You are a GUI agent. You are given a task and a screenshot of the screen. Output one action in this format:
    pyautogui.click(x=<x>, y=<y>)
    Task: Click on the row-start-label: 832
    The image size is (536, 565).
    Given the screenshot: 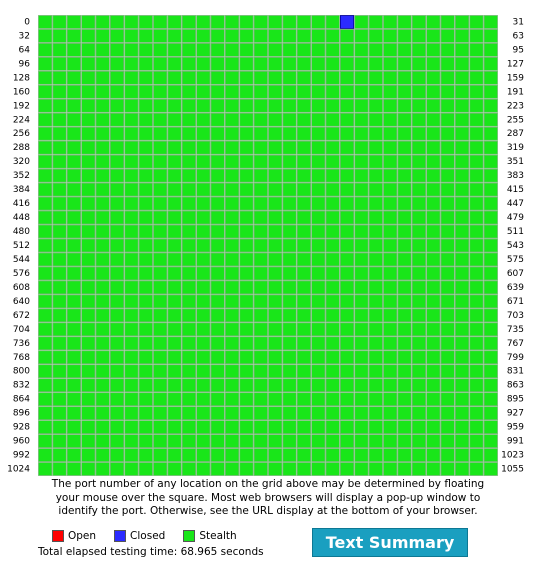 What is the action you would take?
    pyautogui.click(x=21, y=386)
    